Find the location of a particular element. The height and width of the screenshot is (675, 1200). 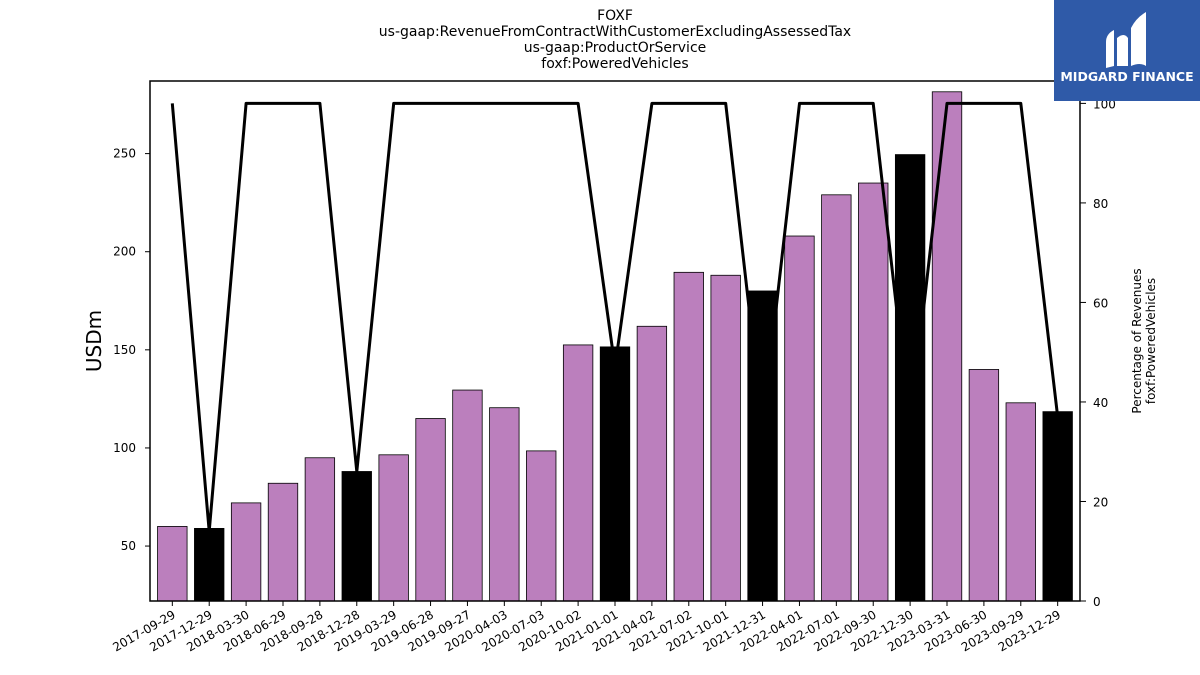

midgard-finance-logo: MIDGARD FINANCE is located at coordinates (1127, 50).